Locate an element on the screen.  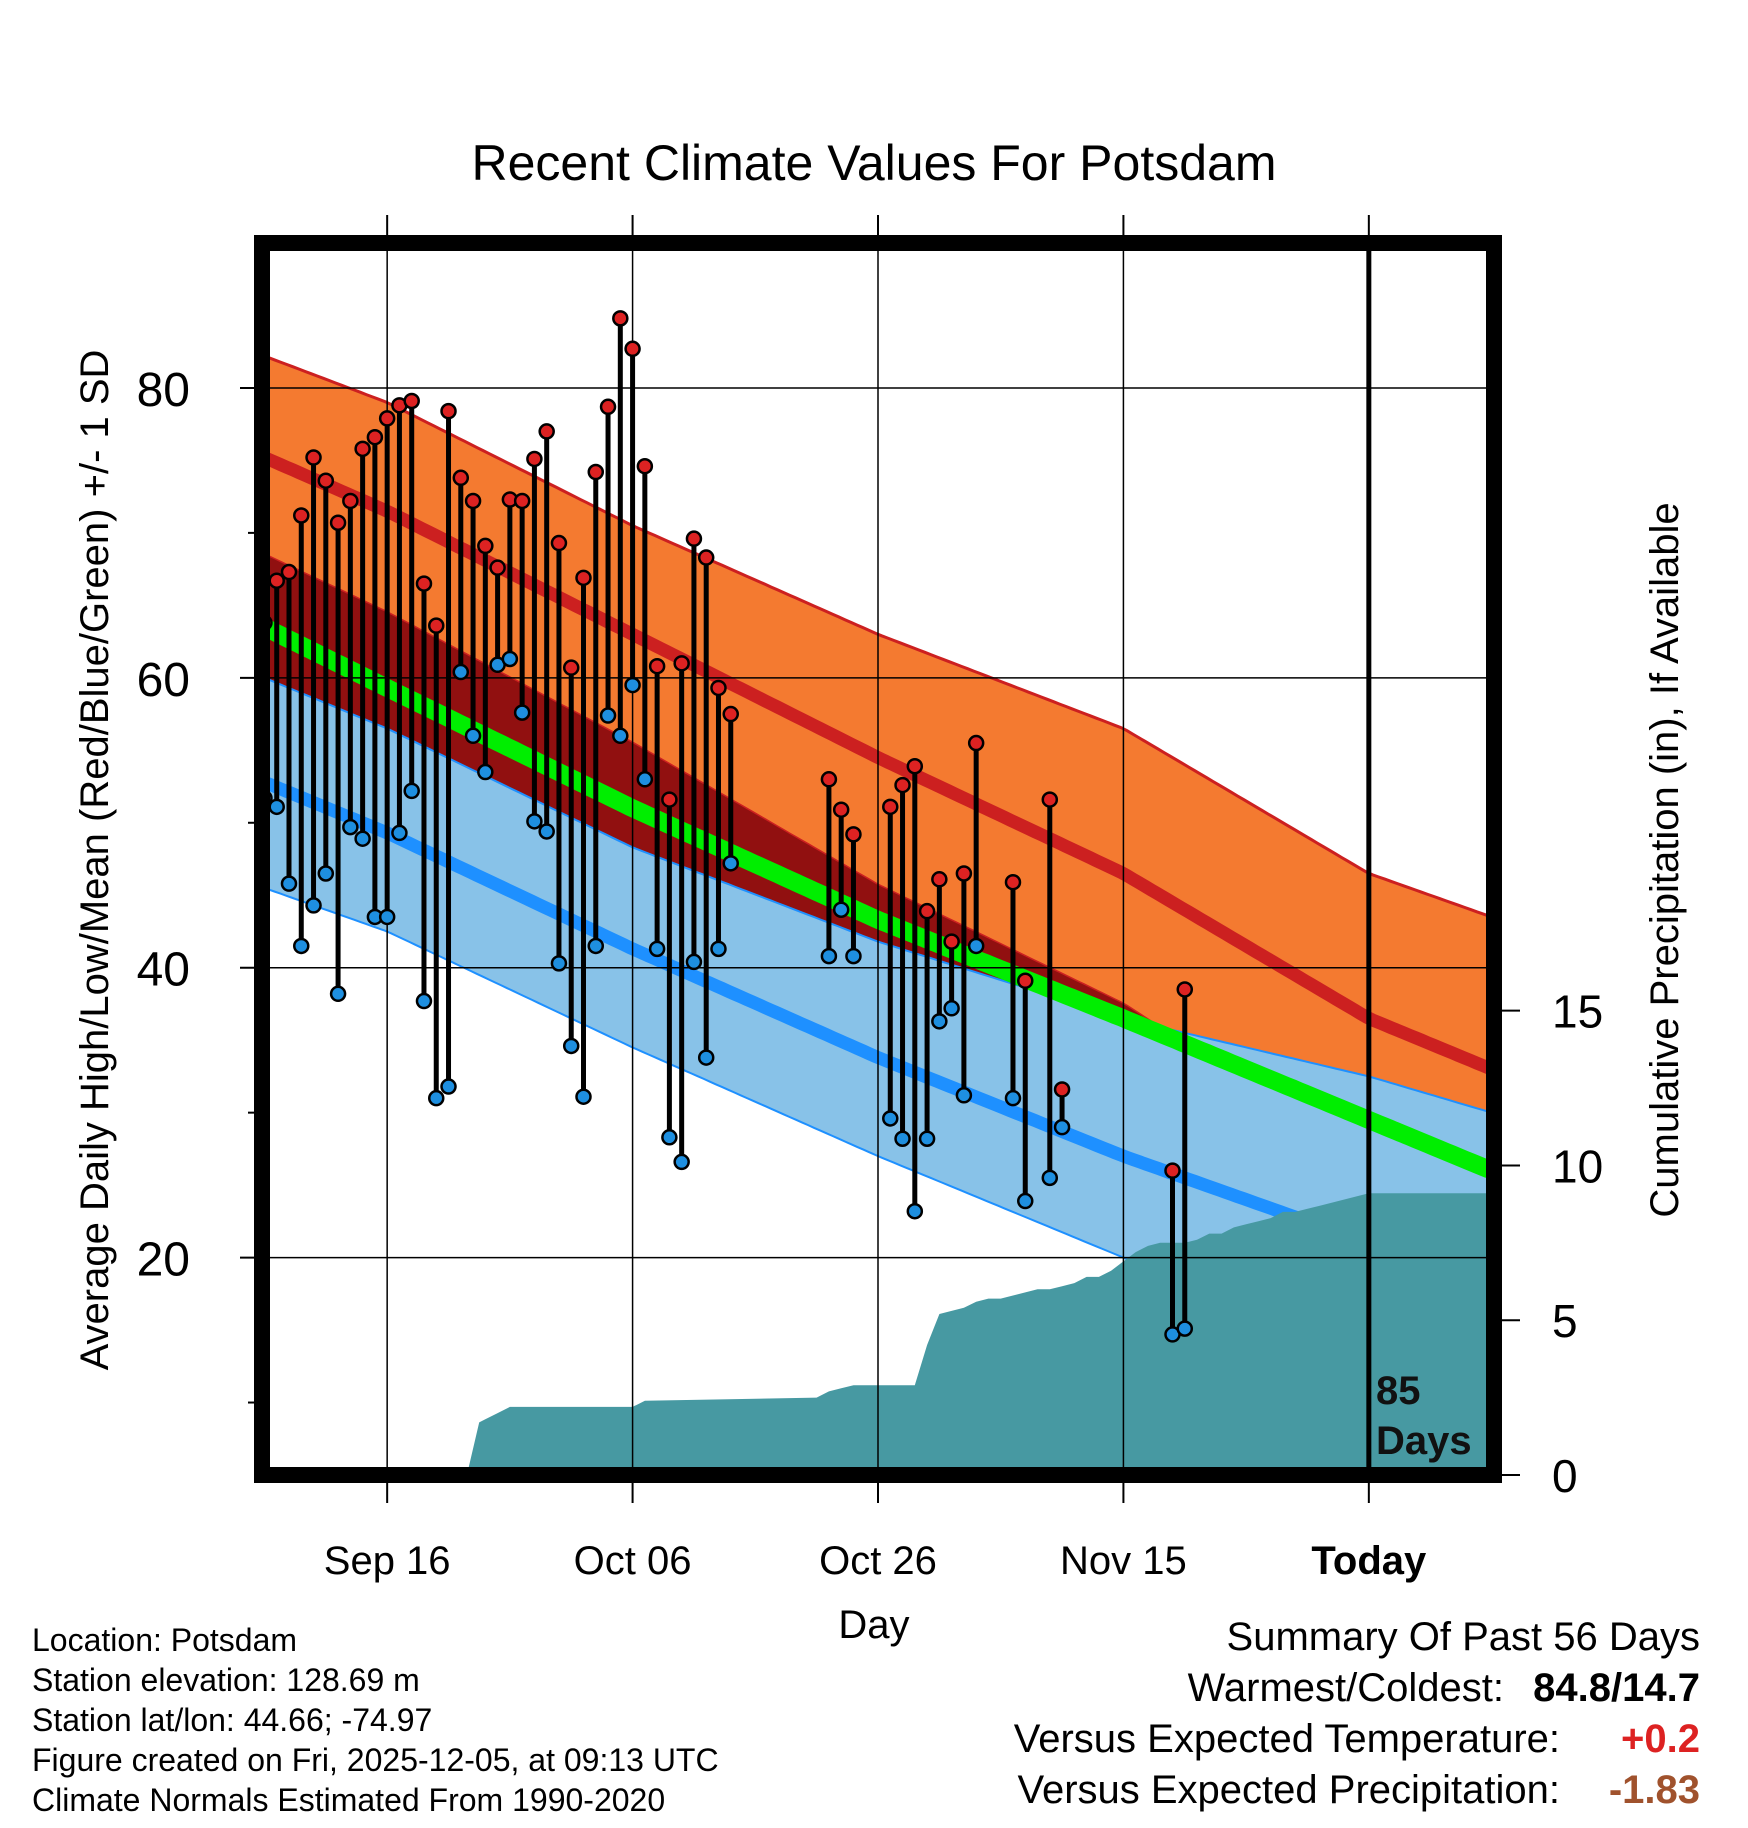
summary-title: Summary Of Past 56 Days is located at coordinates (1463, 1637).